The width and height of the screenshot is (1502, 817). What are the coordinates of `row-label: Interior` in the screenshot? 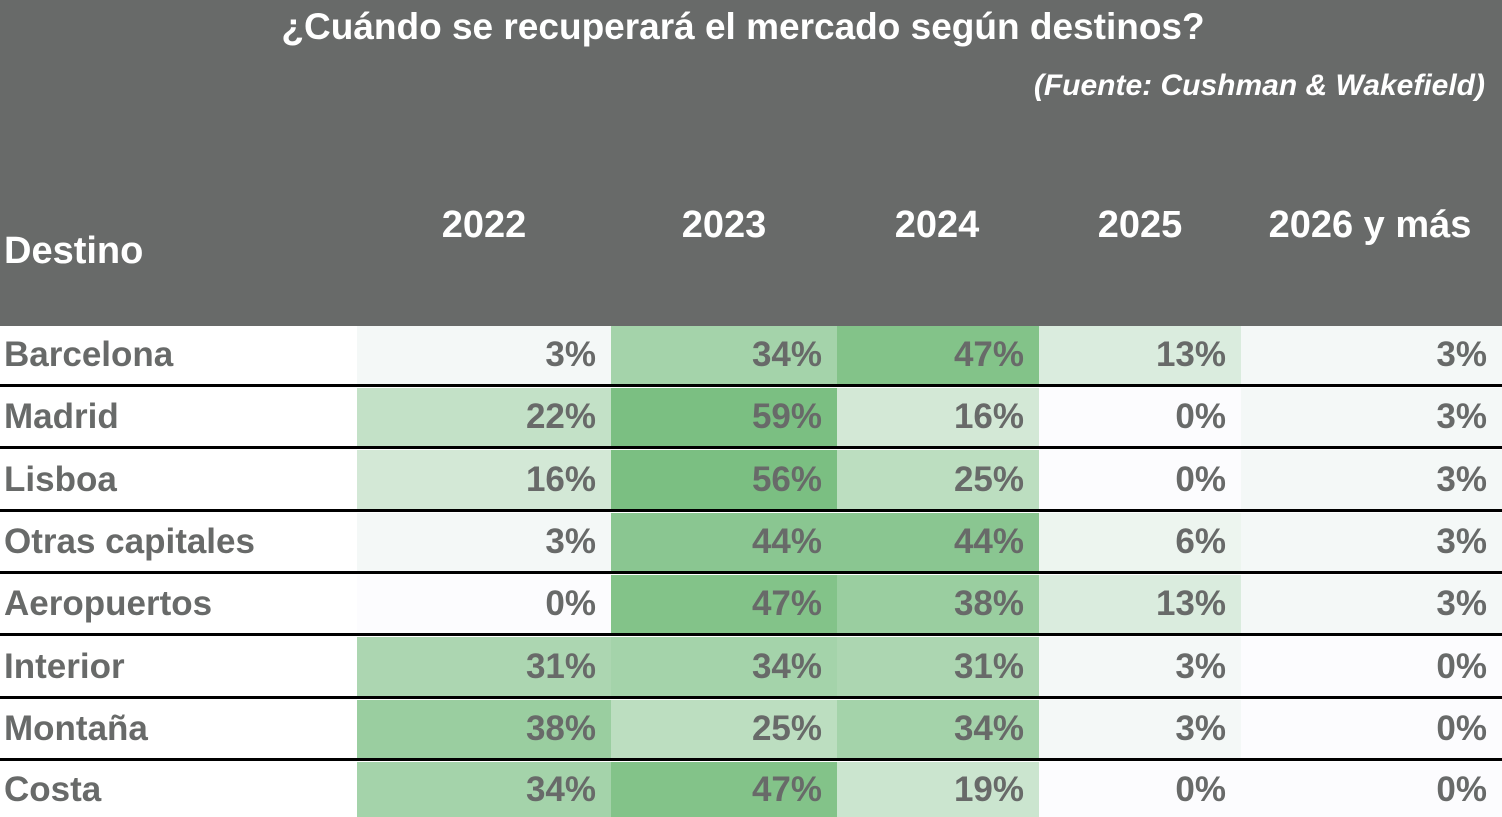 It's located at (64, 666).